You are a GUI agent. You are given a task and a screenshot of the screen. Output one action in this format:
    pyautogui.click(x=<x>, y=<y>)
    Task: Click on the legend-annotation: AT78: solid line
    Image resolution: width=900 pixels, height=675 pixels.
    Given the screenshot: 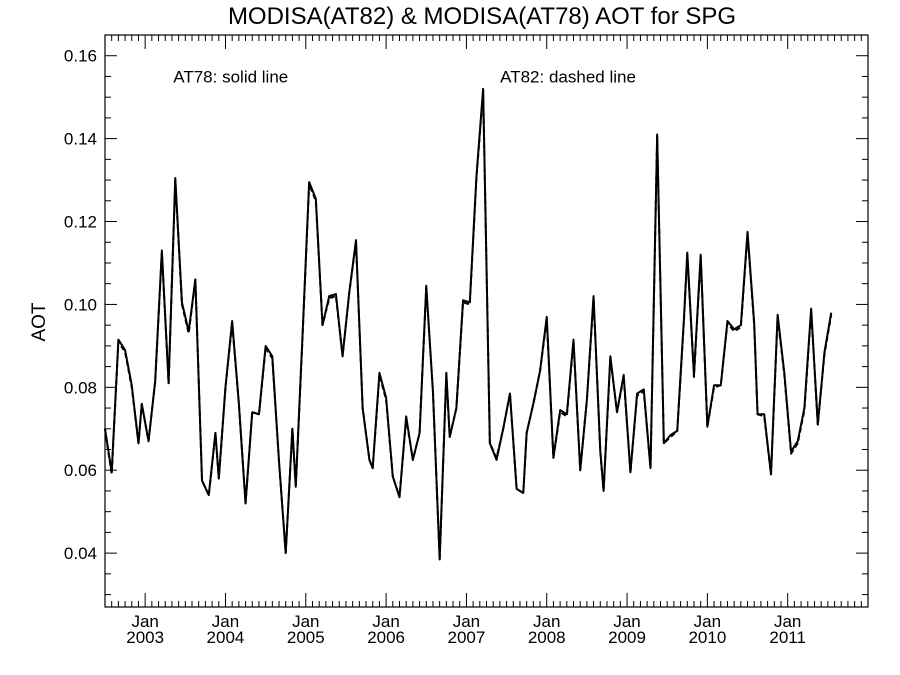 What is the action you would take?
    pyautogui.click(x=230, y=77)
    